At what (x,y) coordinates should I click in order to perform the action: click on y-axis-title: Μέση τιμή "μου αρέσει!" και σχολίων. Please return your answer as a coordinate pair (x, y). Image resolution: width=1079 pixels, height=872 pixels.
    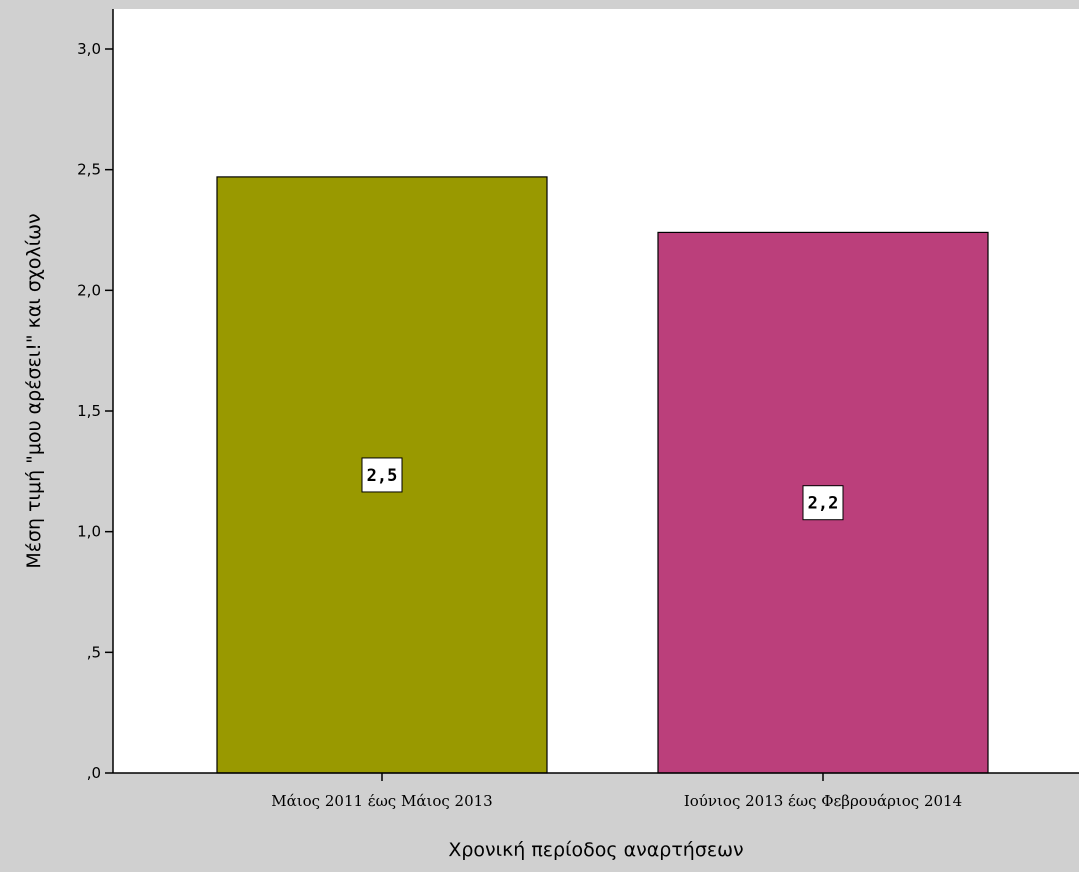
    Looking at the image, I should click on (34, 390).